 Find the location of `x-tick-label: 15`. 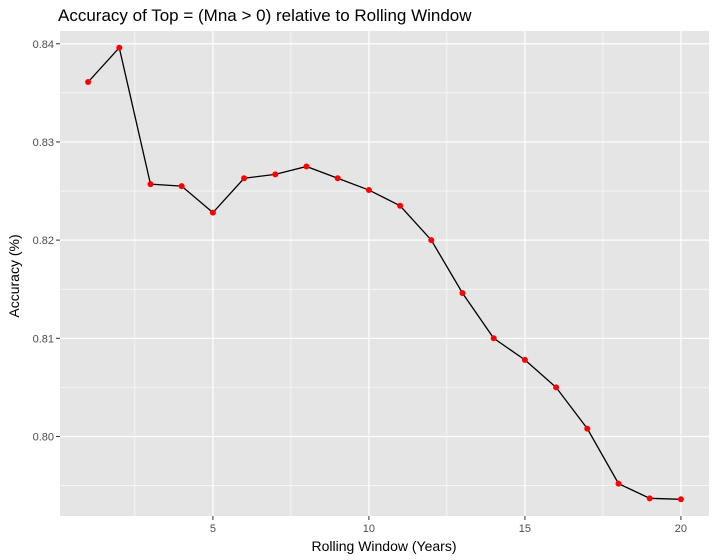

x-tick-label: 15 is located at coordinates (525, 529).